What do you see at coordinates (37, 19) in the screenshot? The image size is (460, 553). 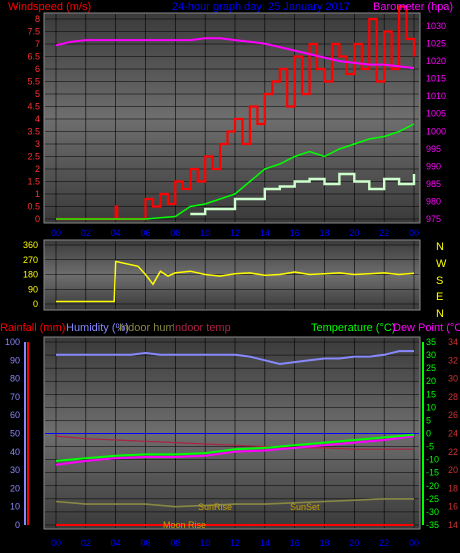 I see `left-tick-label: 8` at bounding box center [37, 19].